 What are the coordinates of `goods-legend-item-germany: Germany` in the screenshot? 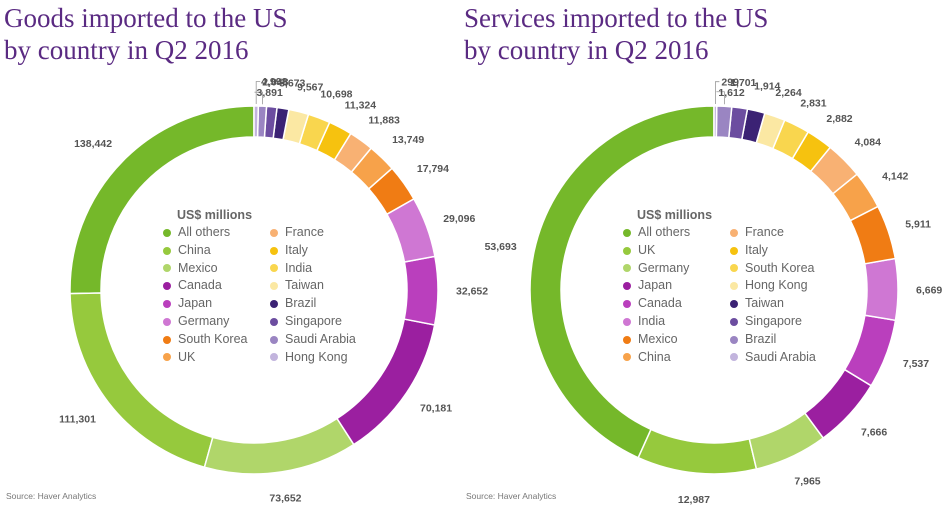 It's located at (216, 322).